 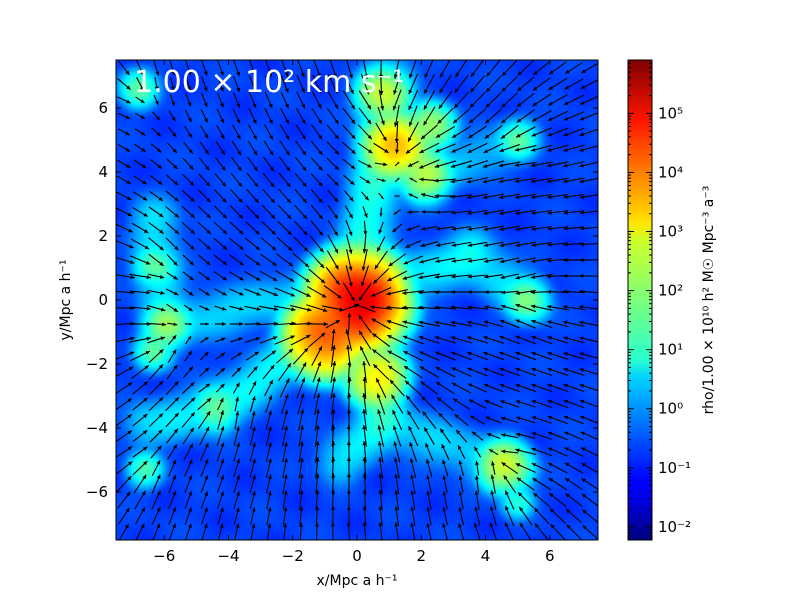 What do you see at coordinates (103, 300) in the screenshot?
I see `y-tick-label: 0` at bounding box center [103, 300].